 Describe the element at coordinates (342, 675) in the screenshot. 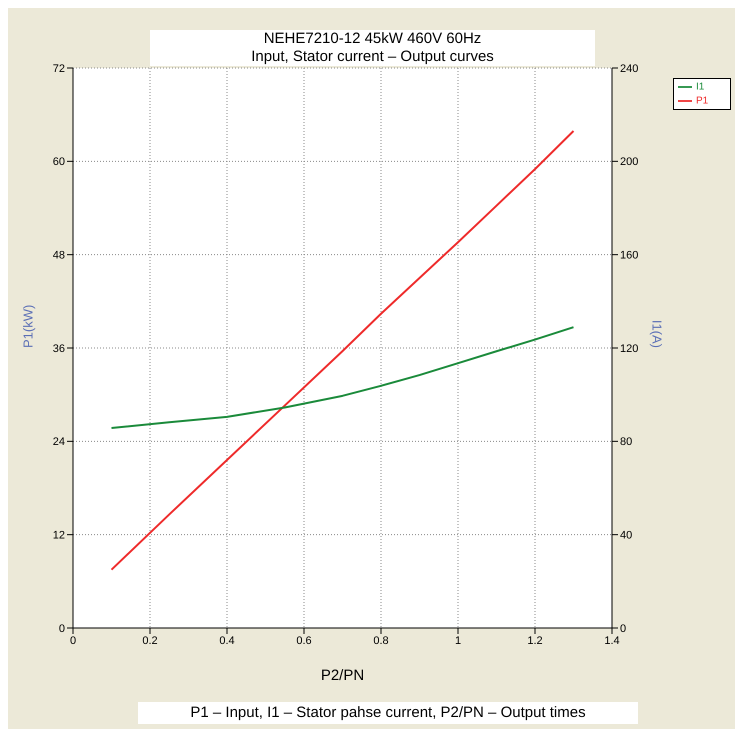

I see `x-axis-title: P2/PN` at that location.